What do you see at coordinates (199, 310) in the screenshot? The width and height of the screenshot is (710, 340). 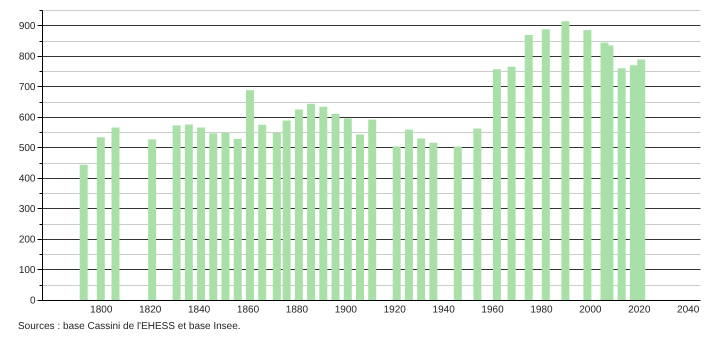 I see `x-tick-label: 1840` at bounding box center [199, 310].